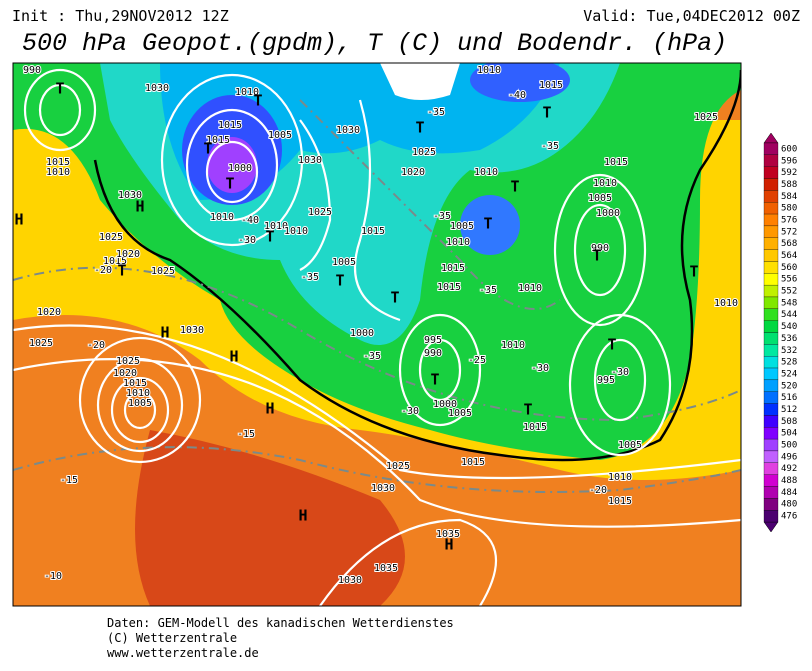 This screenshot has width=812, height=671. I want to click on colorbar-label: 536, so click(789, 339).